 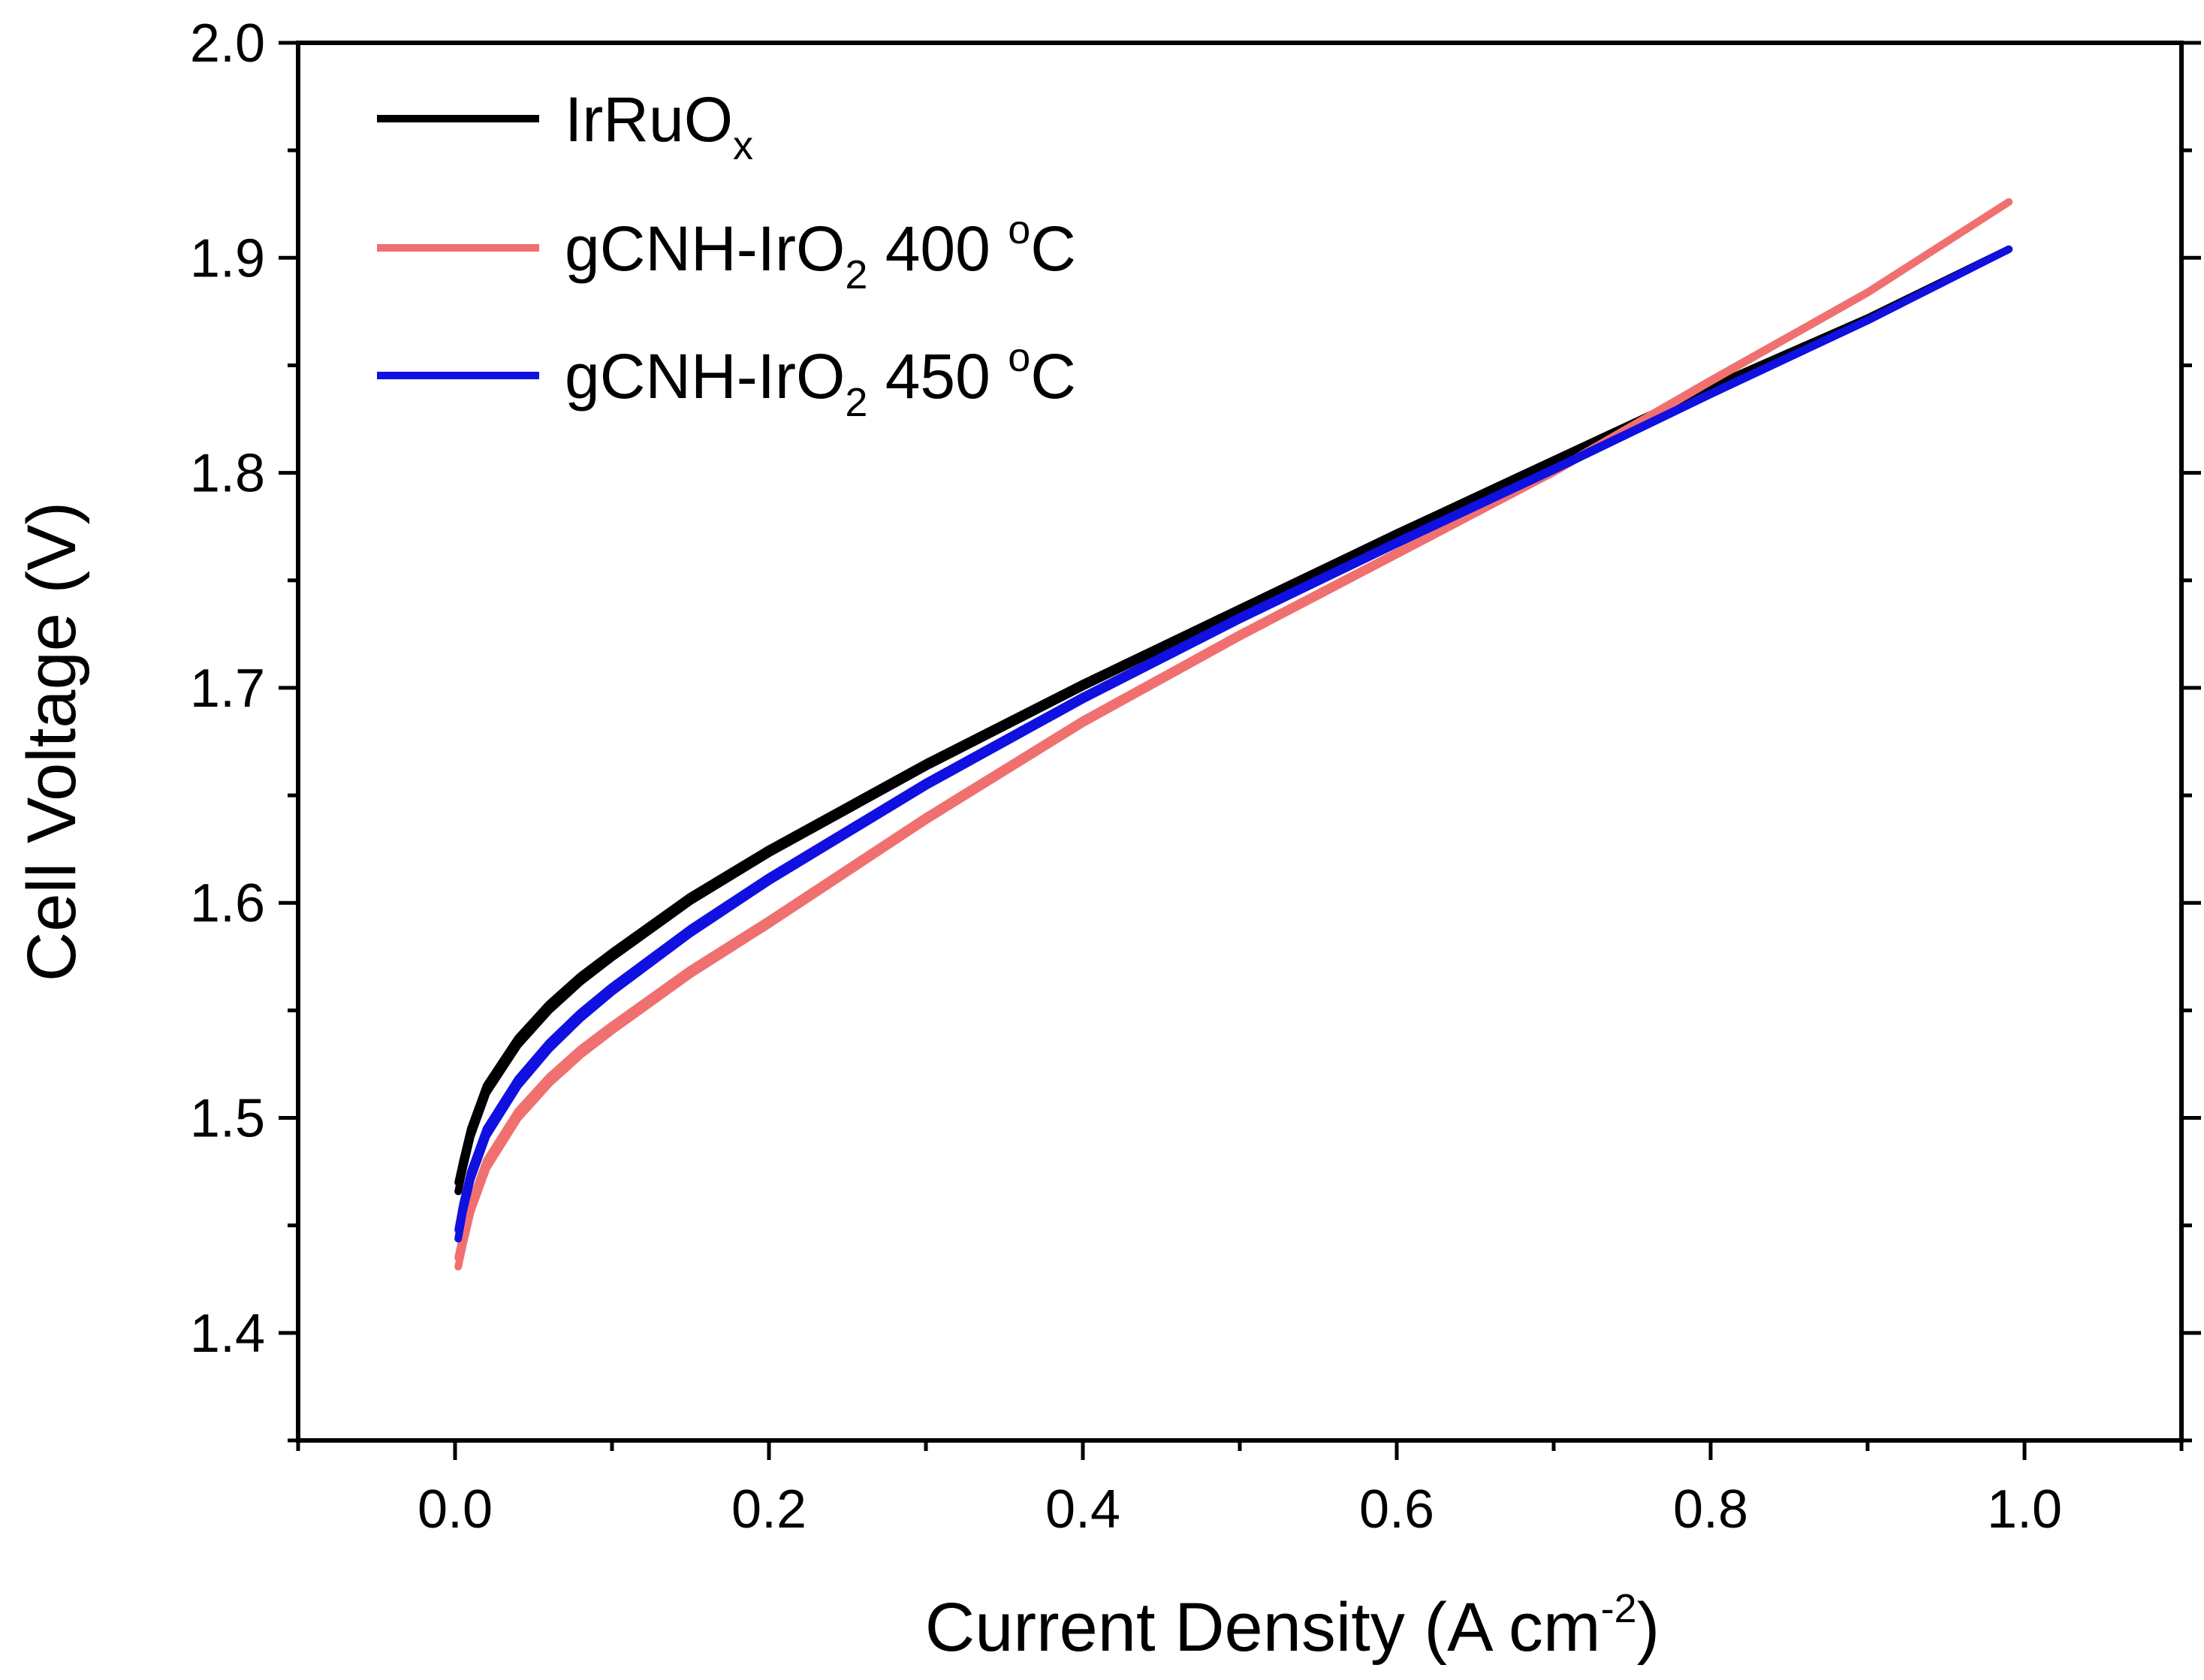 What do you see at coordinates (1082, 1509) in the screenshot?
I see `x-tick-label: 0.4` at bounding box center [1082, 1509].